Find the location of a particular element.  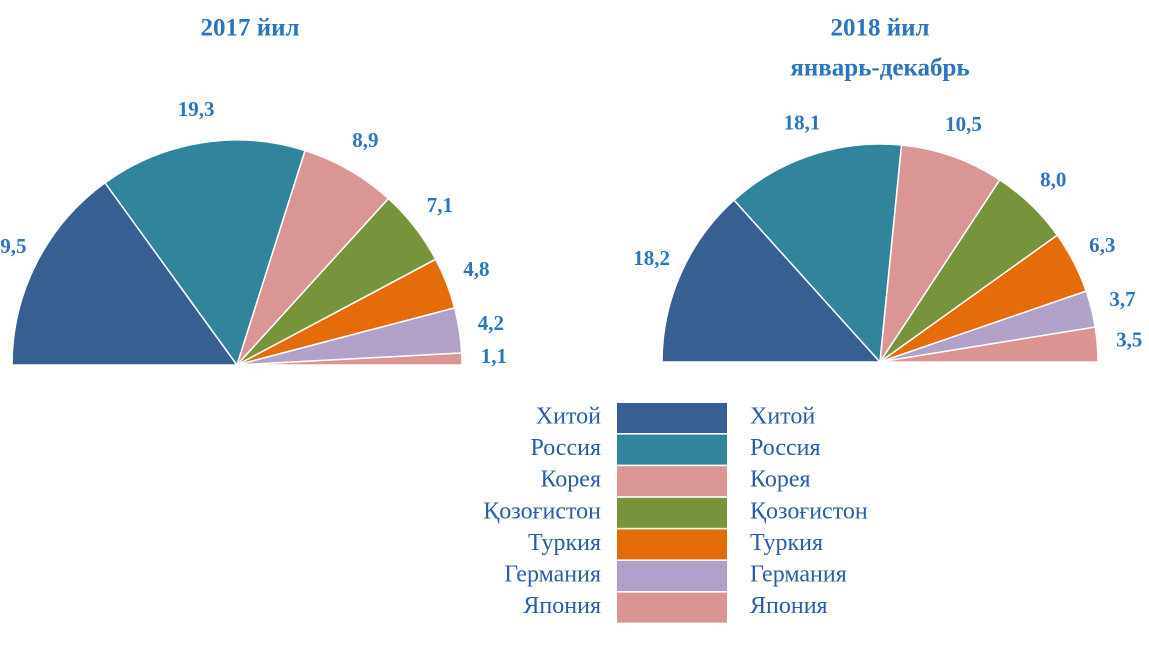

value-label: 19,3 is located at coordinates (196, 109).